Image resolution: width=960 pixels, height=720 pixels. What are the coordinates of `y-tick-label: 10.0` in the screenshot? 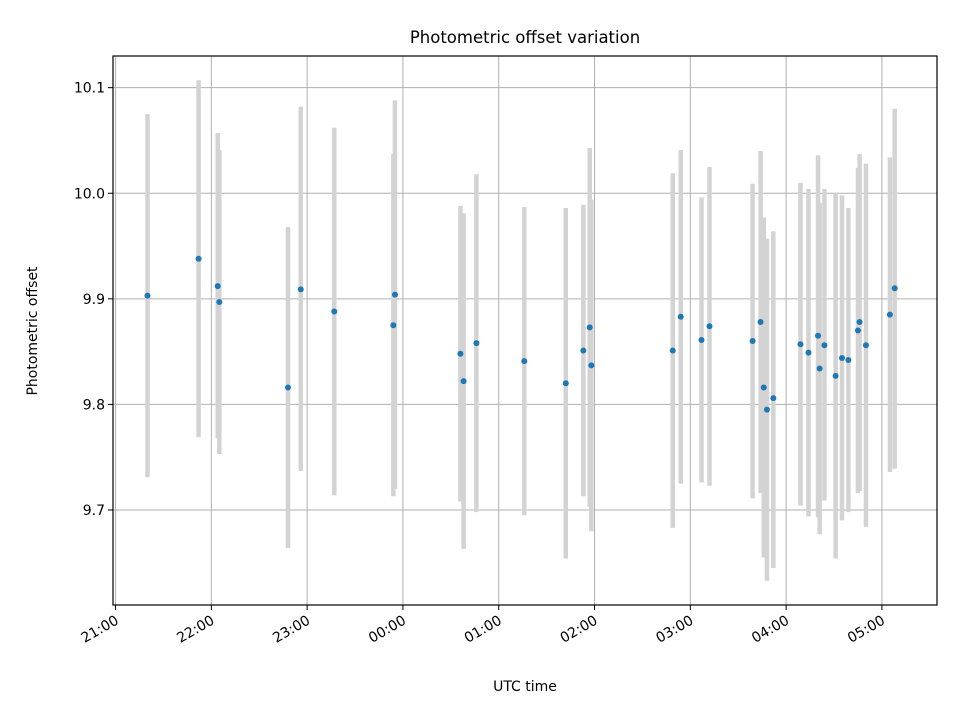 It's located at (89, 194).